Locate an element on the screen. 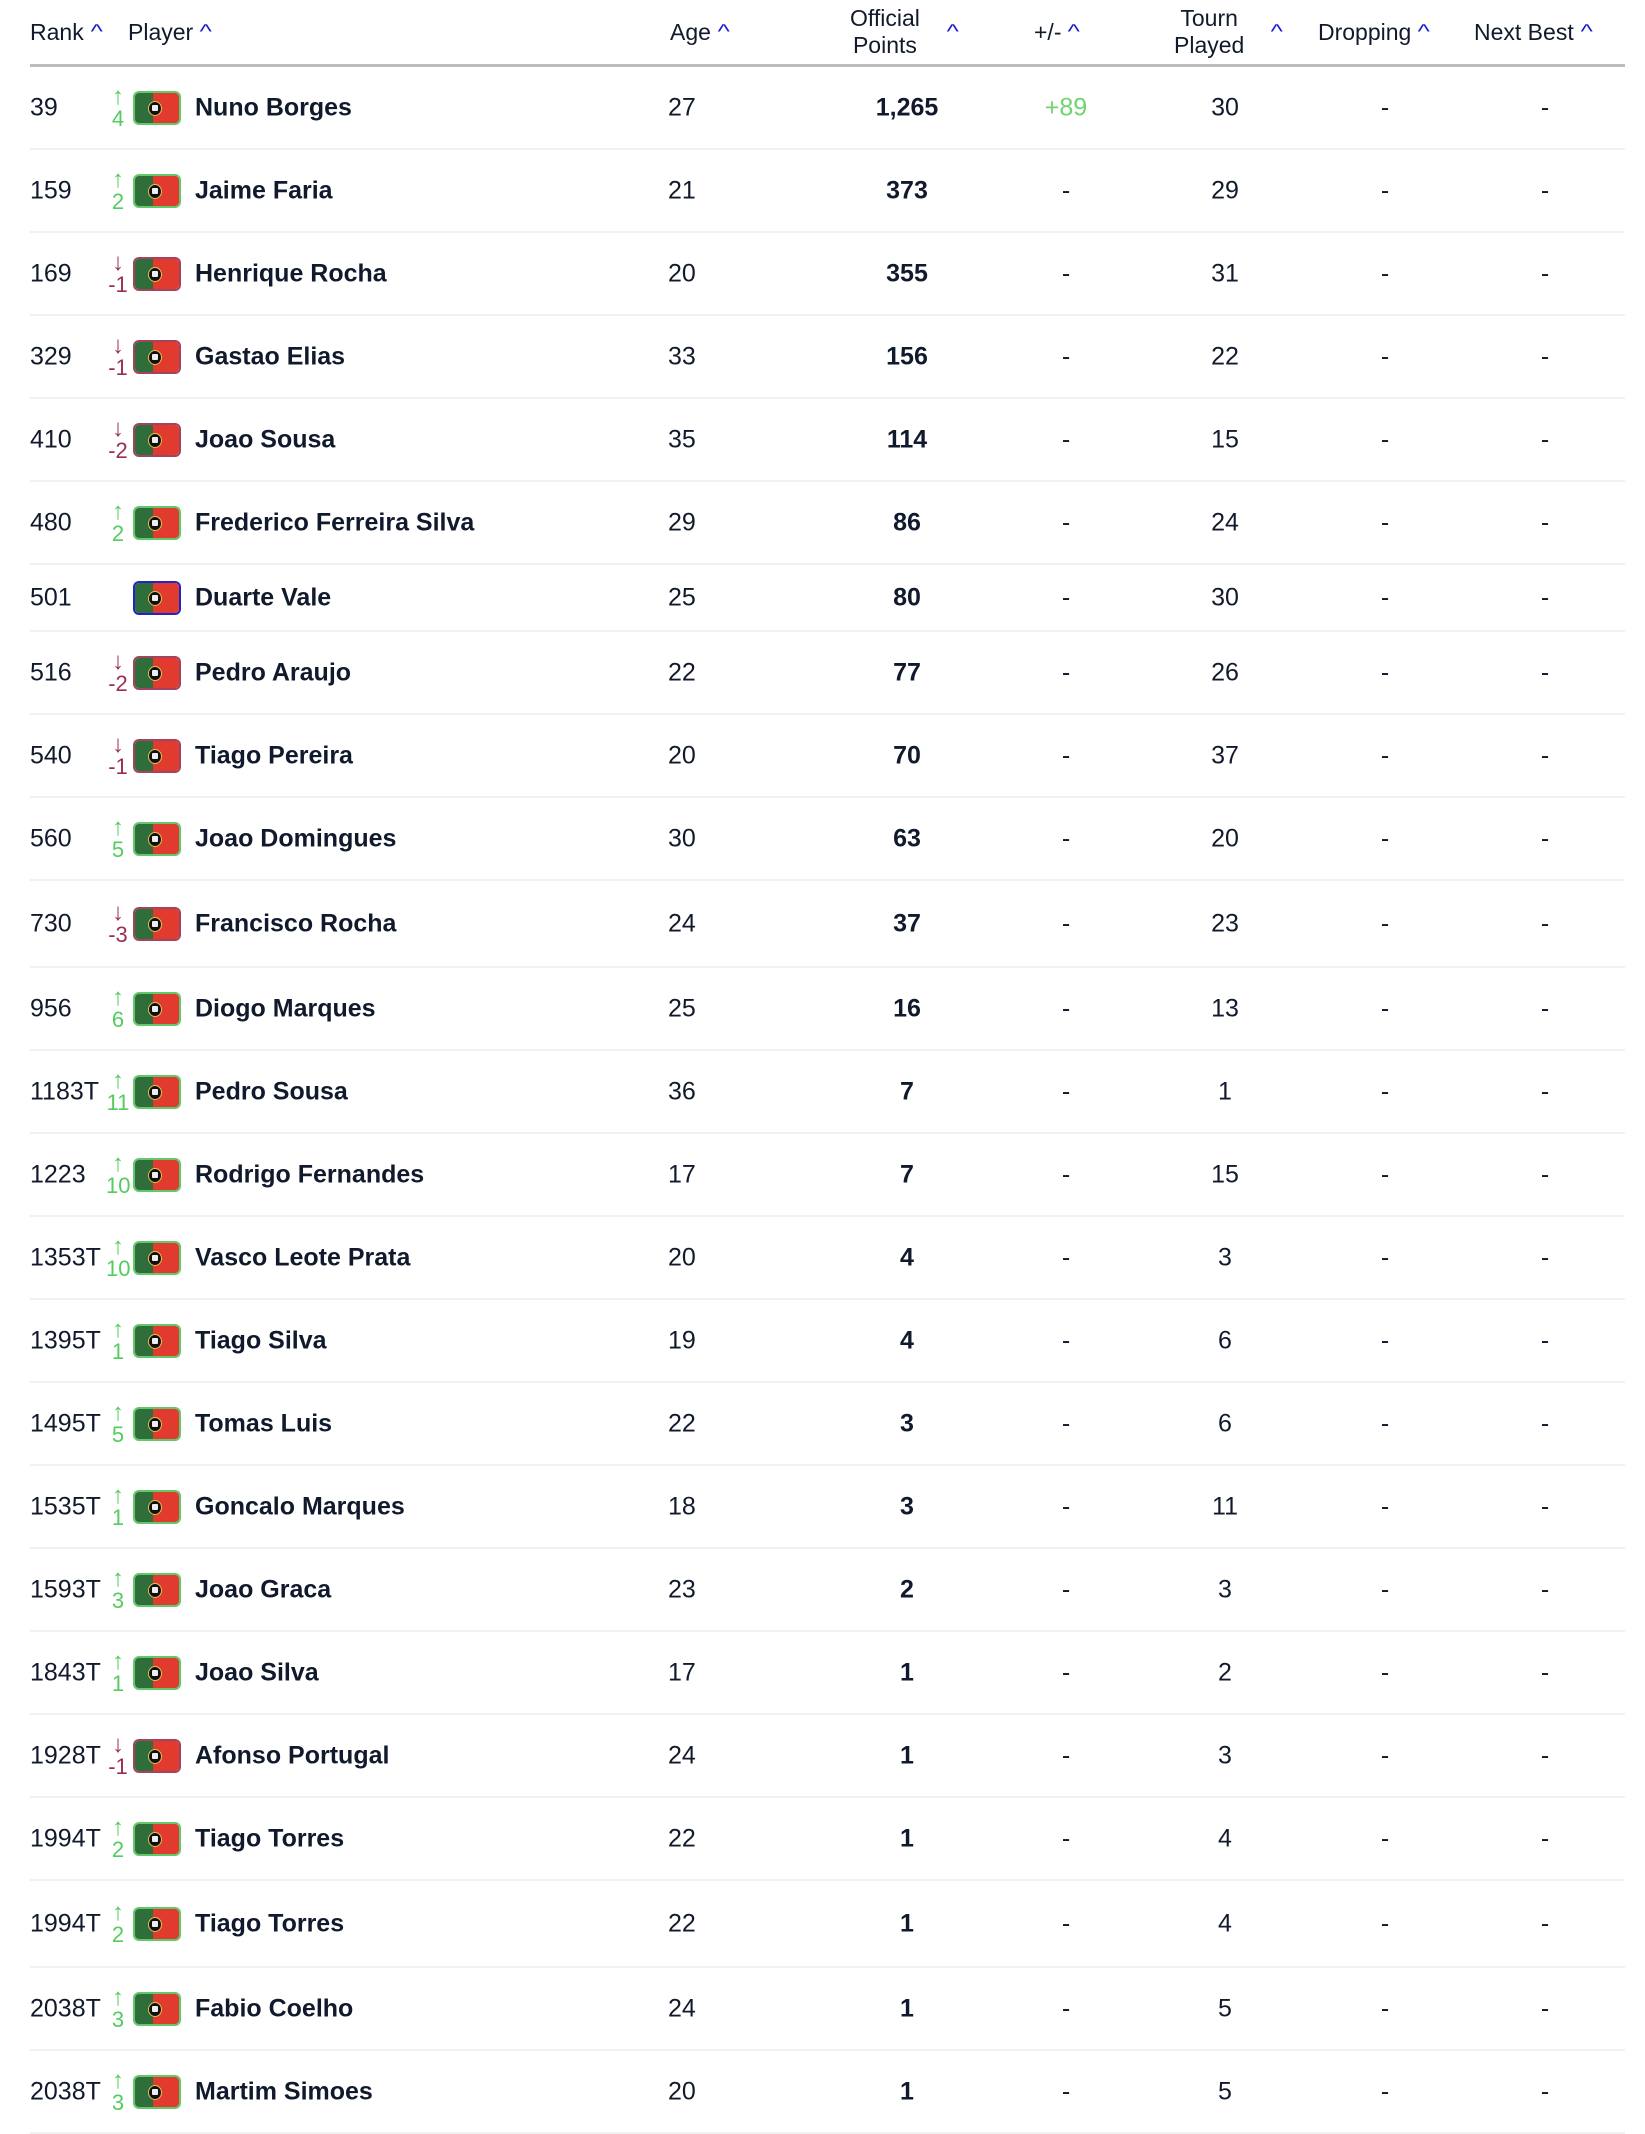 The width and height of the screenshot is (1645, 2134). table-row: 1183T ↑ 11 Pedro Sousa 36 7-1- - is located at coordinates (827, 1092).